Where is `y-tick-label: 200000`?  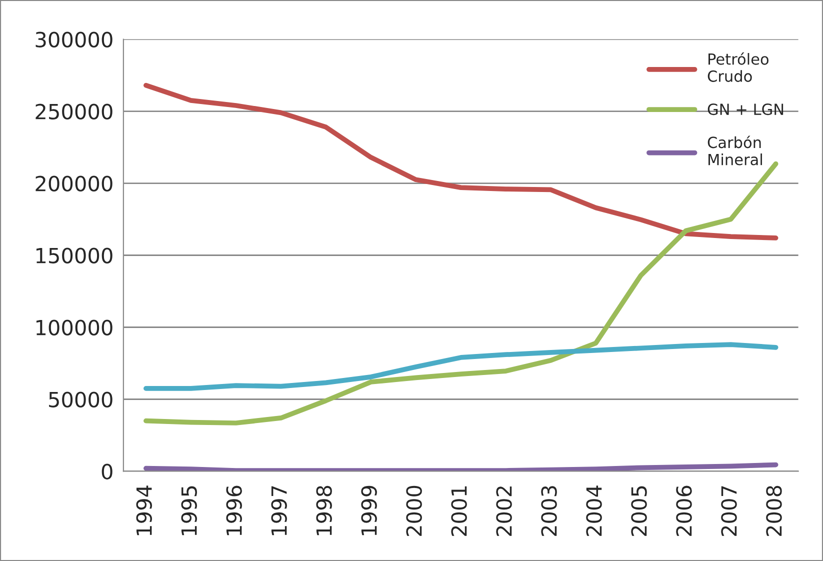
y-tick-label: 200000 is located at coordinates (74, 184).